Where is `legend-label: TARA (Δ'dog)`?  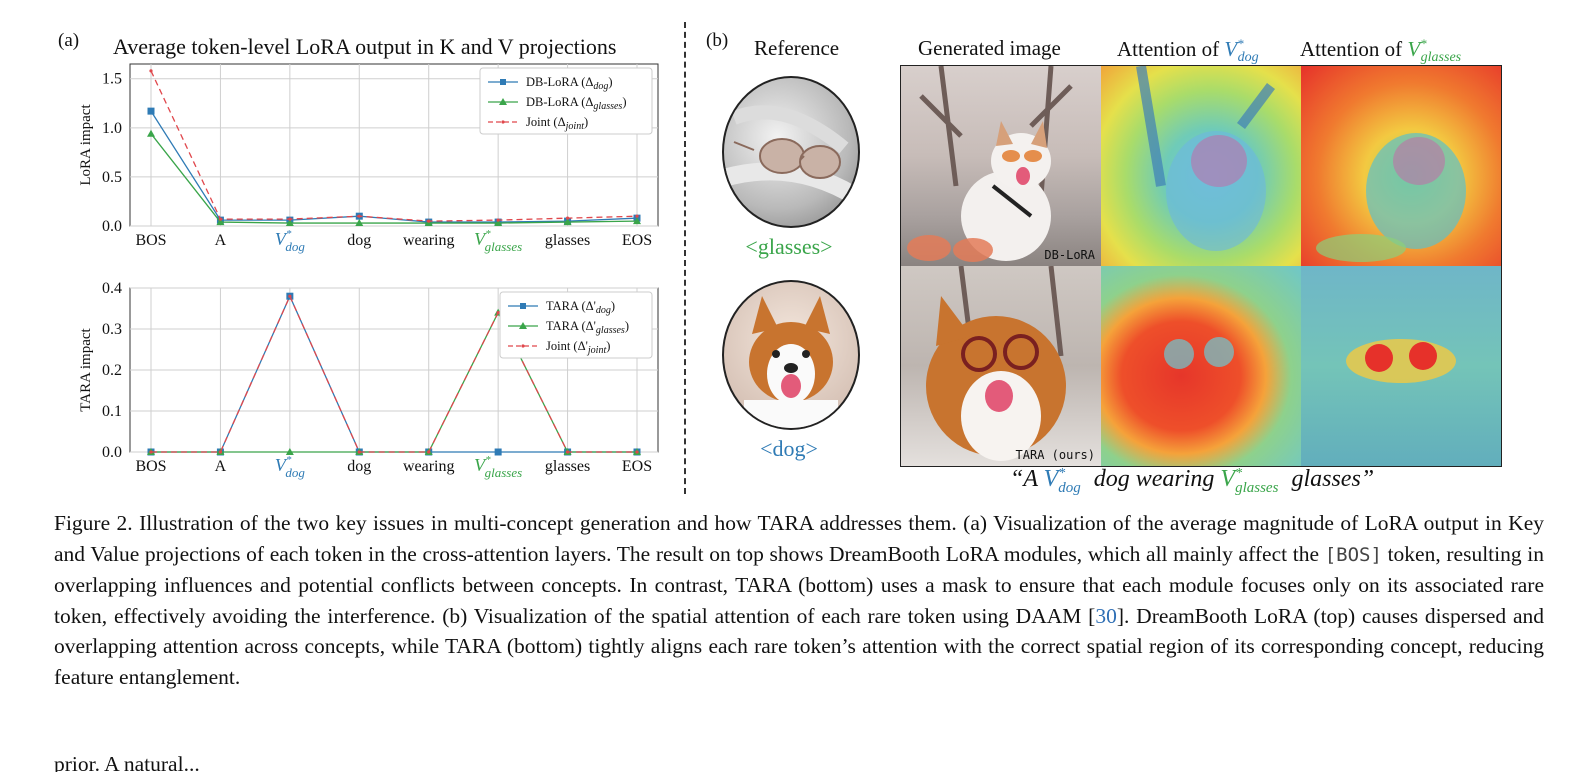
legend-label: TARA (Δ'dog) is located at coordinates (580, 307).